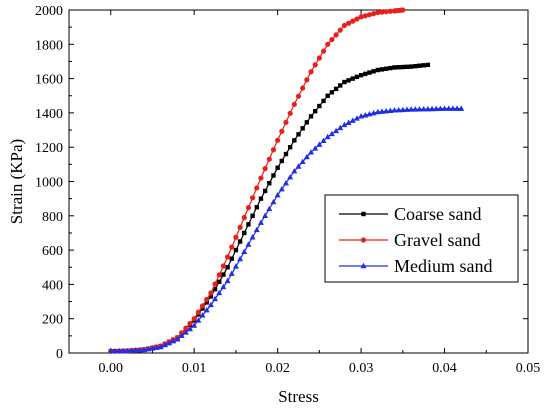 The height and width of the screenshot is (411, 550). What do you see at coordinates (49, 183) in the screenshot?
I see `y-tick-label: 1000` at bounding box center [49, 183].